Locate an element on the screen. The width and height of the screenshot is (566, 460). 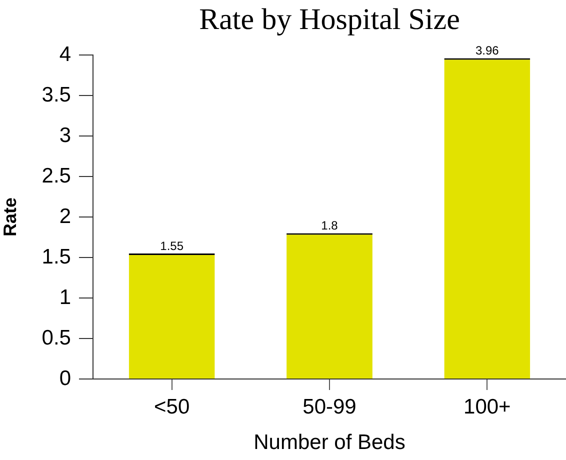
x-axis-title: Number of Beds is located at coordinates (330, 442).